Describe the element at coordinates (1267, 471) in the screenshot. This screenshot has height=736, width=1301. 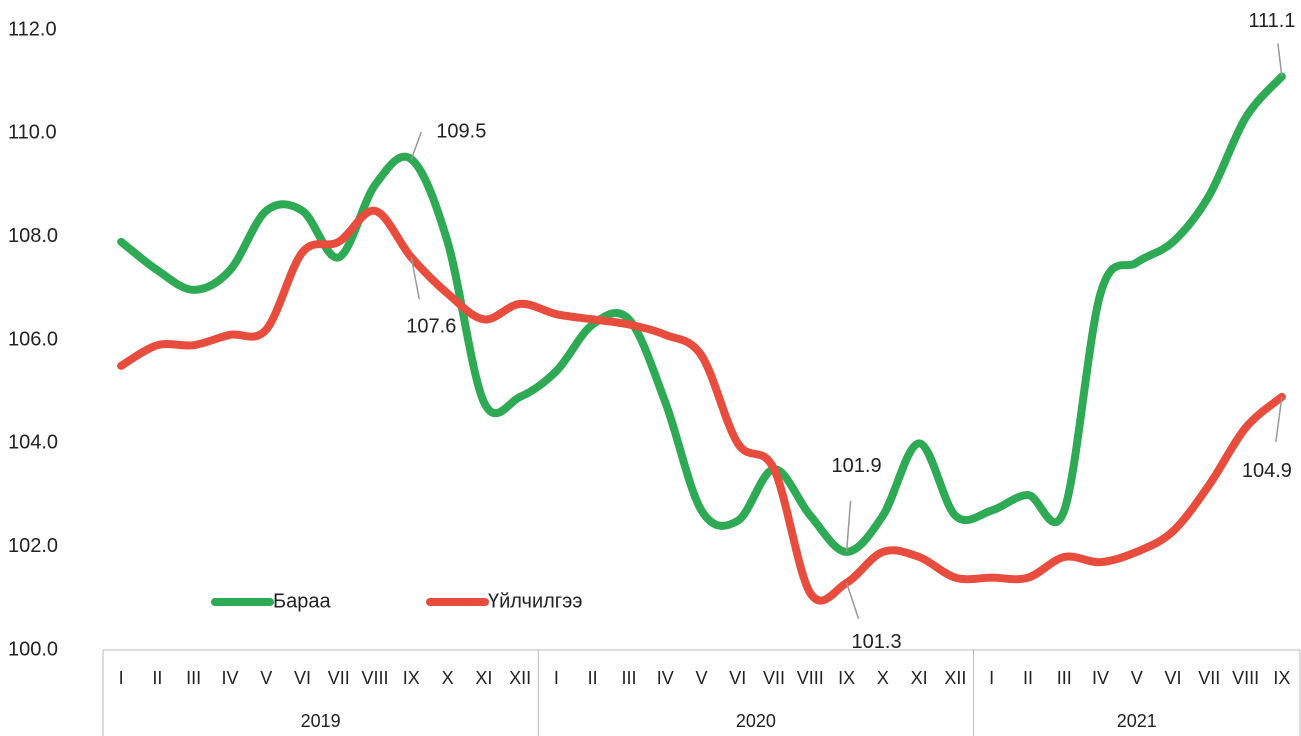
I see `data-label: 104.9` at that location.